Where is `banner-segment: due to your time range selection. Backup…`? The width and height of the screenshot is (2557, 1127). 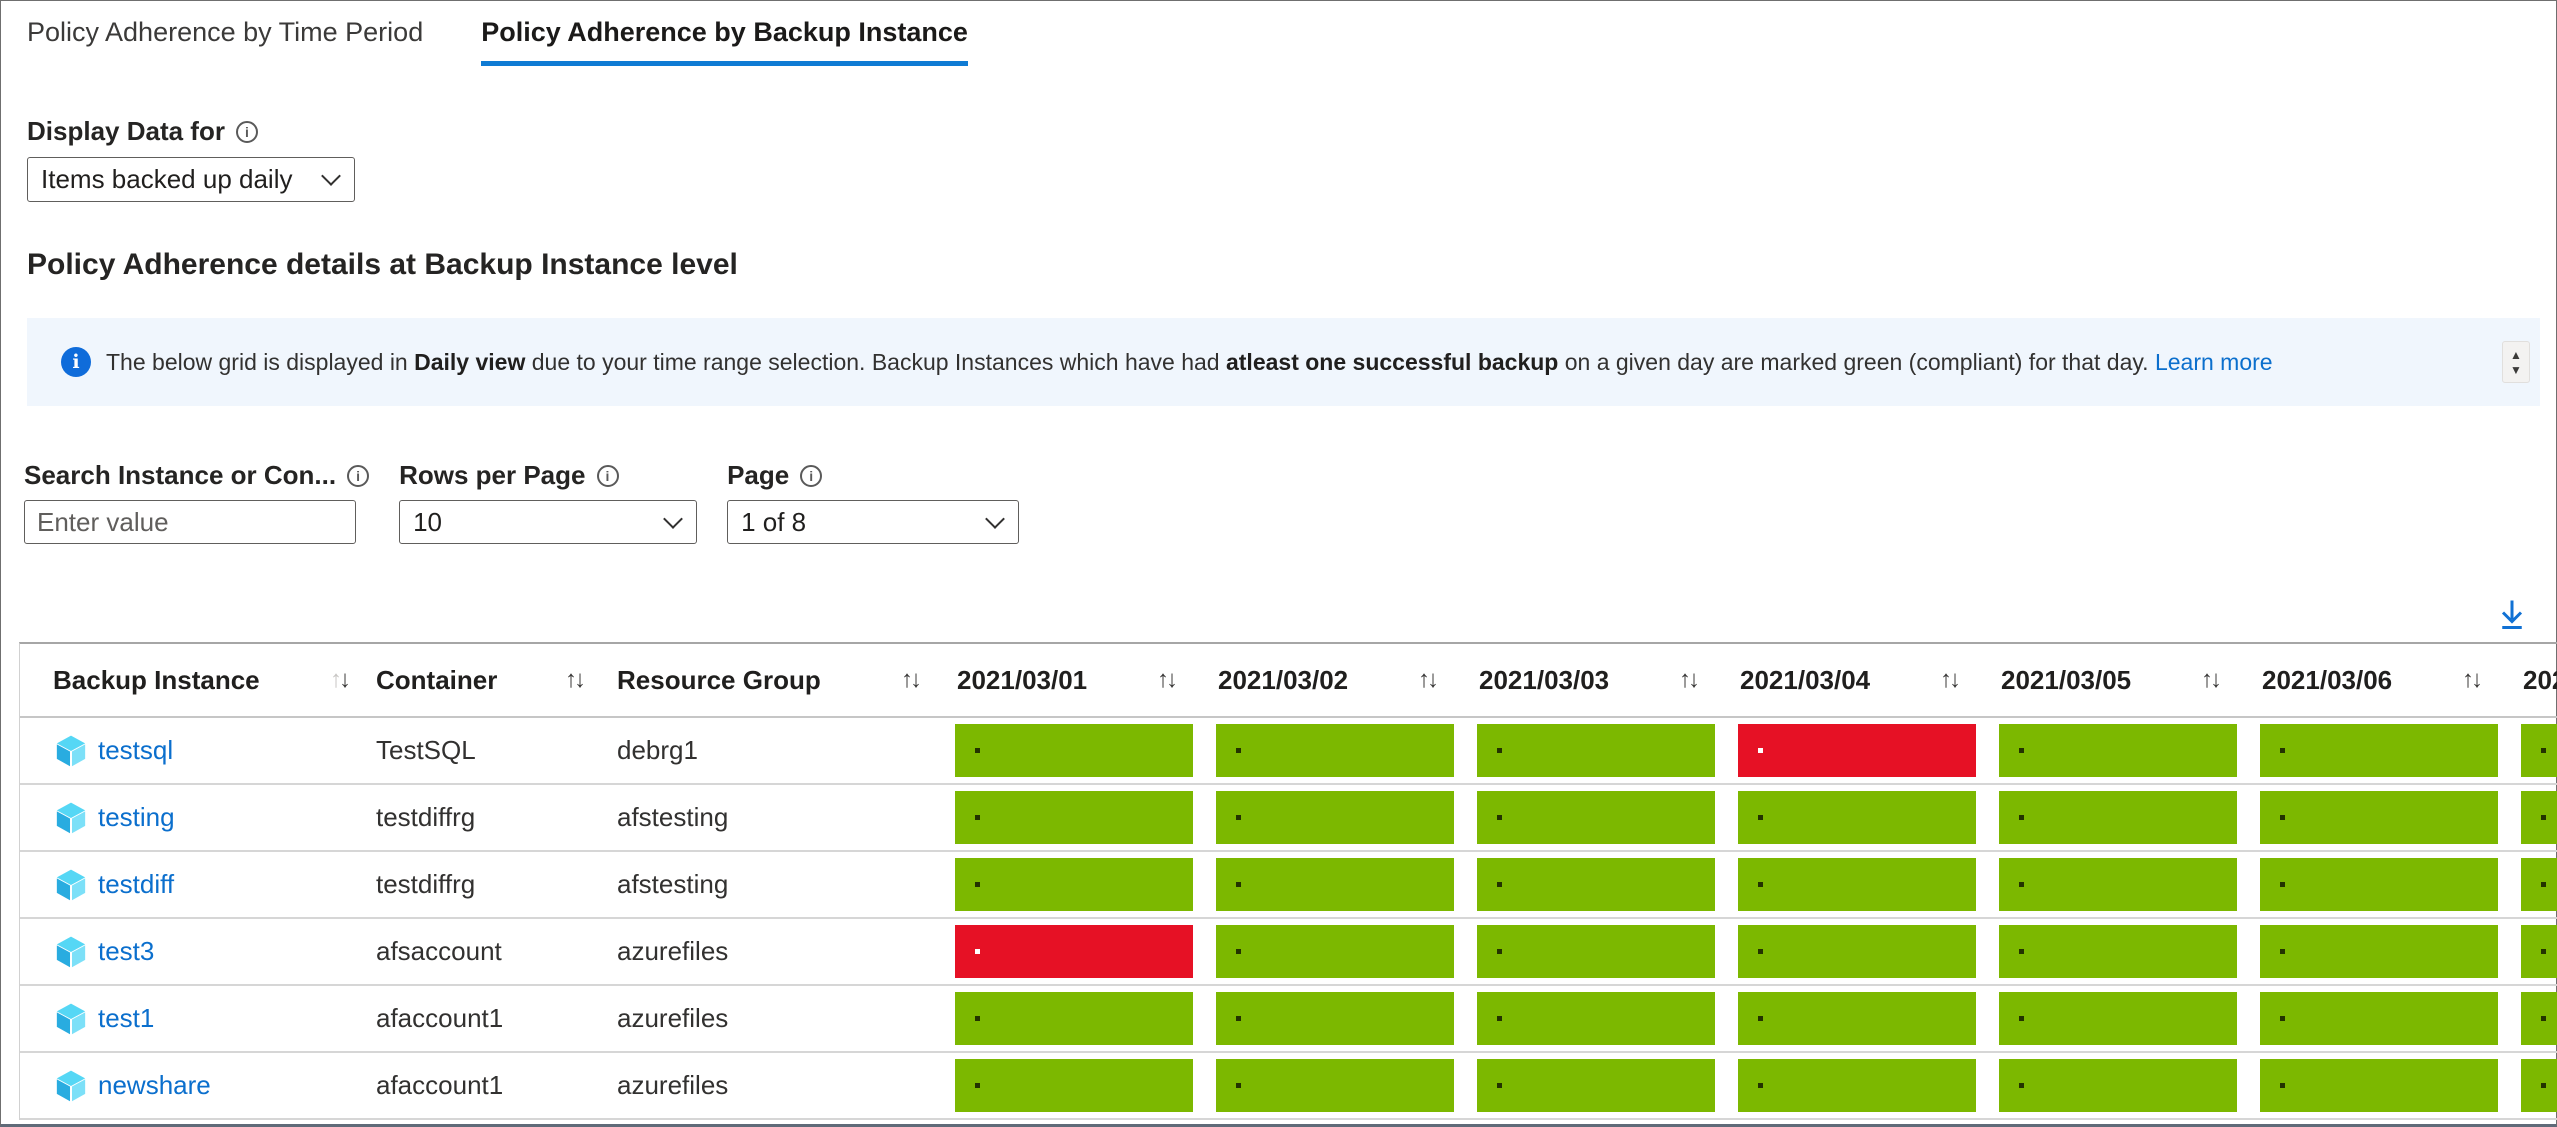 banner-segment: due to your time range selection. Backup… is located at coordinates (875, 361).